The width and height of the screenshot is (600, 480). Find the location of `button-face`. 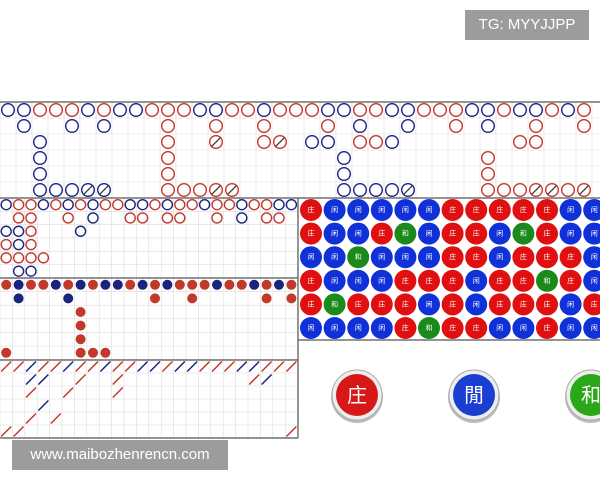

button-face is located at coordinates (585, 395).